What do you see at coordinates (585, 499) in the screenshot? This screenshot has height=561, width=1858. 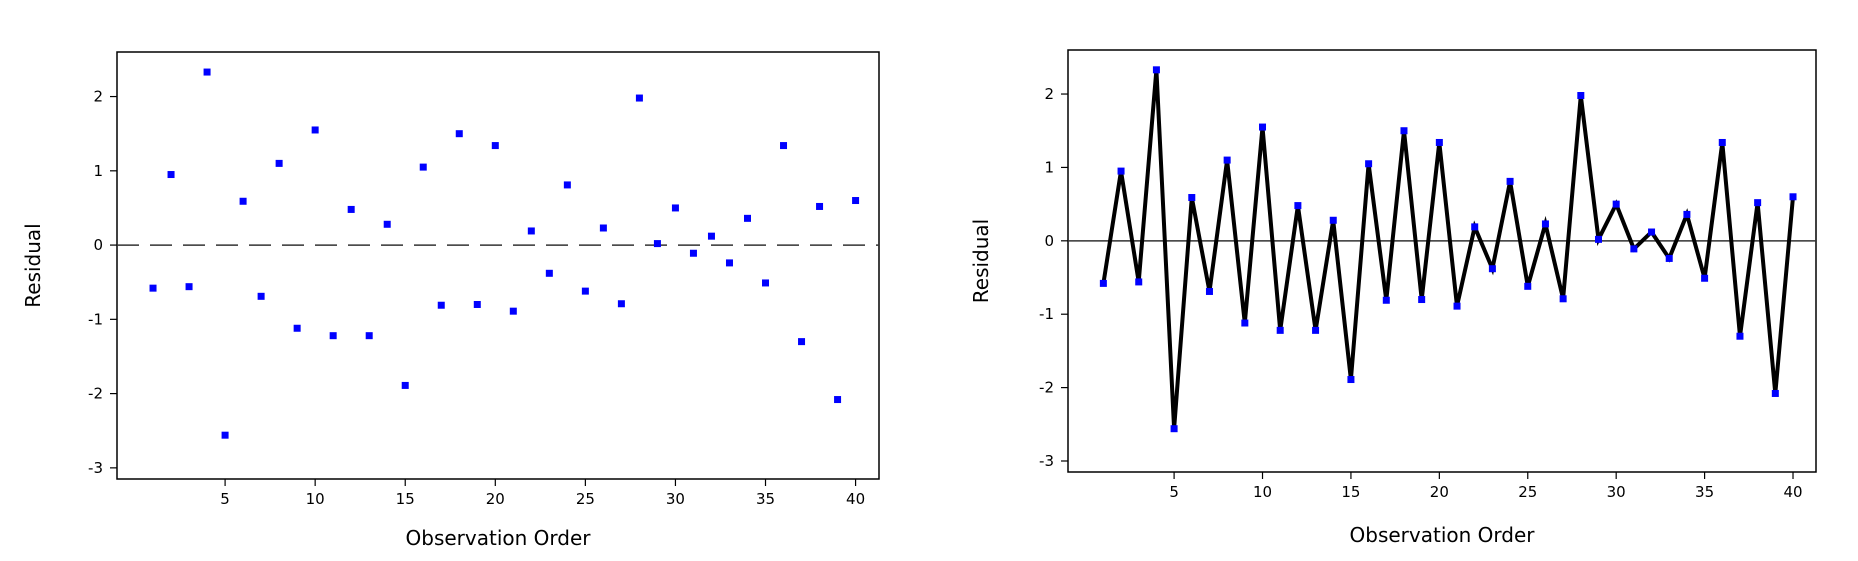 I see `x-tick-label: 25` at bounding box center [585, 499].